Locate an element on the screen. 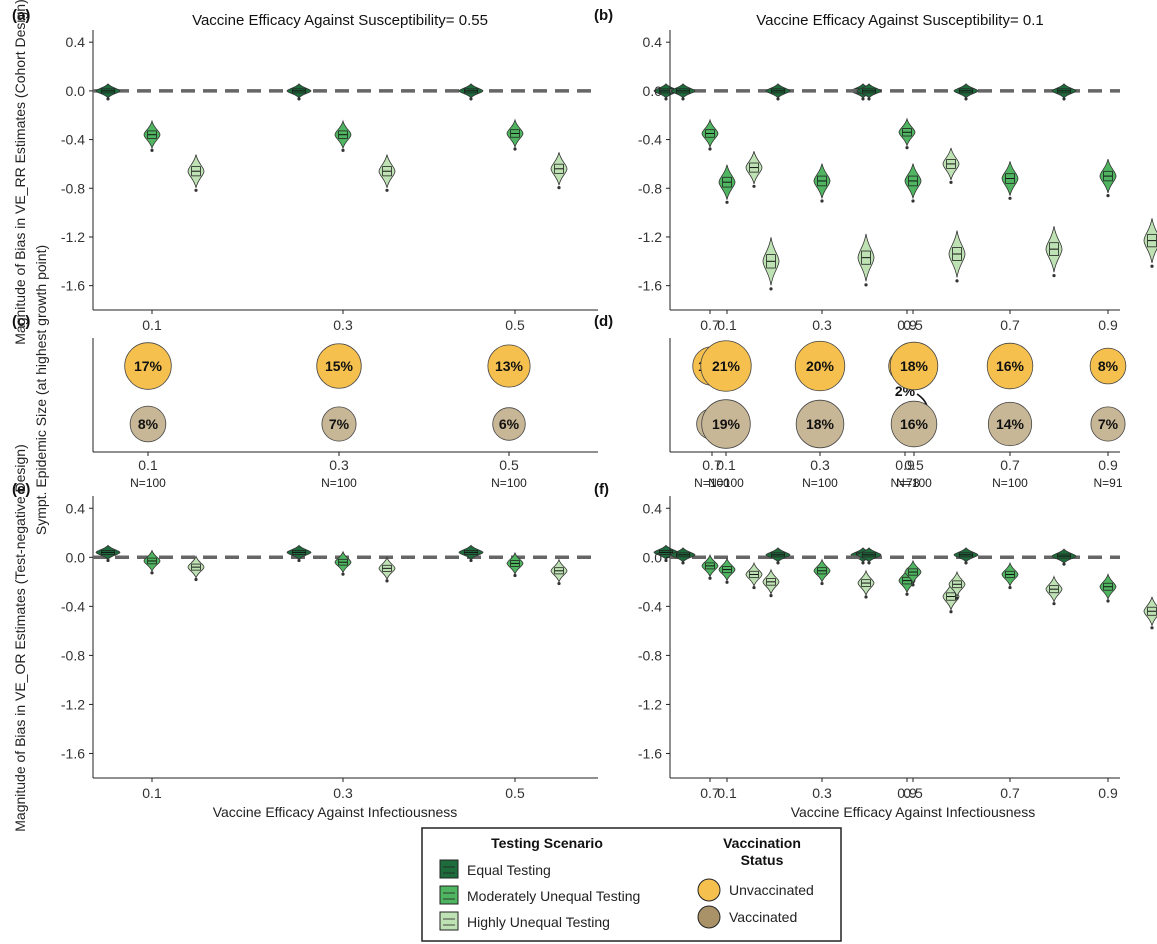  panel-letter: (a) is located at coordinates (21, 15).